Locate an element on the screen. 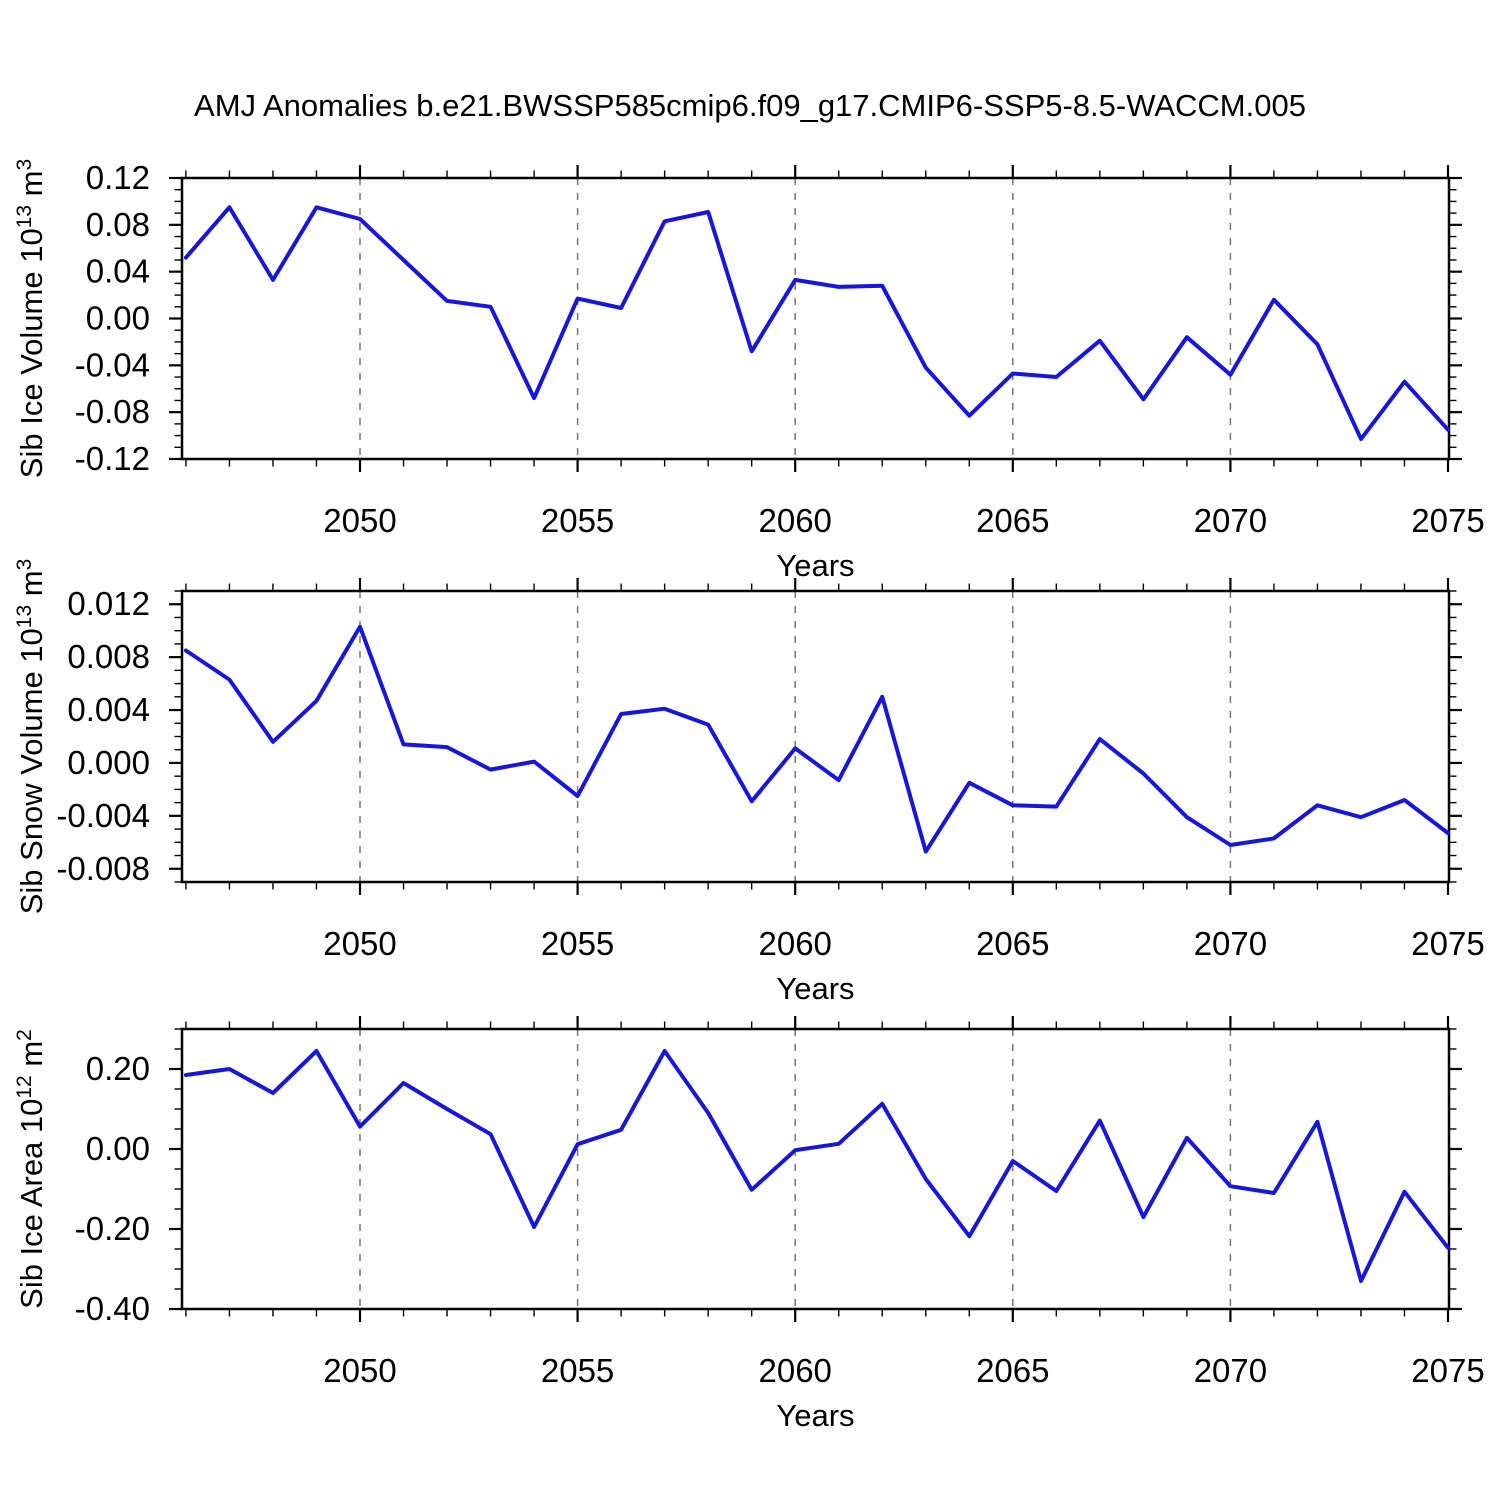 The height and width of the screenshot is (1500, 1500). panel-3-x-tick-label: 2055 is located at coordinates (577, 1370).